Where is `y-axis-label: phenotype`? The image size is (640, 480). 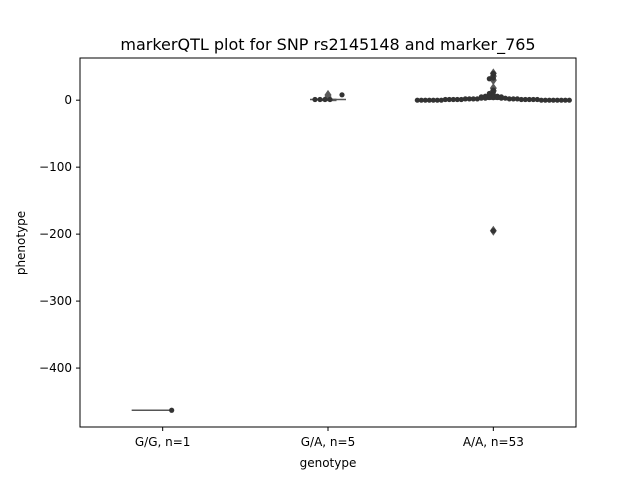 y-axis-label: phenotype is located at coordinates (21, 243).